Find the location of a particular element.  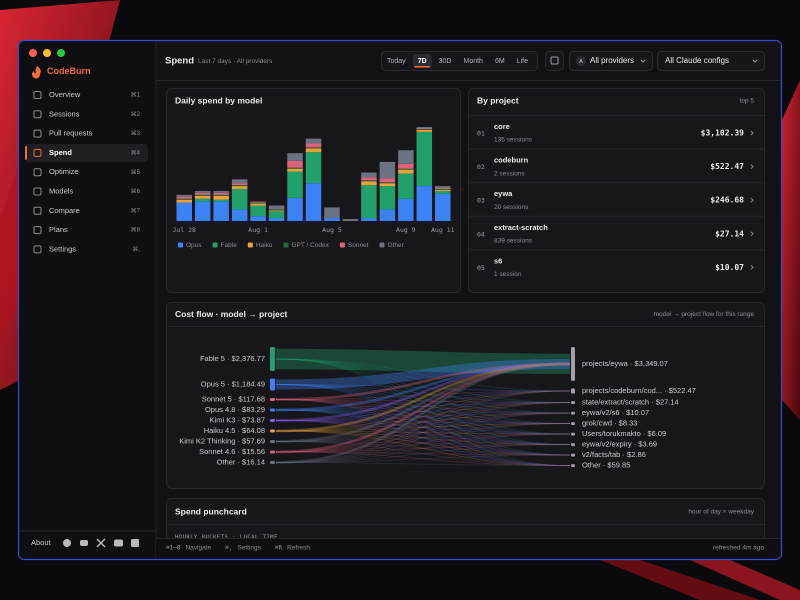

project-name: eywa is located at coordinates (503, 193).